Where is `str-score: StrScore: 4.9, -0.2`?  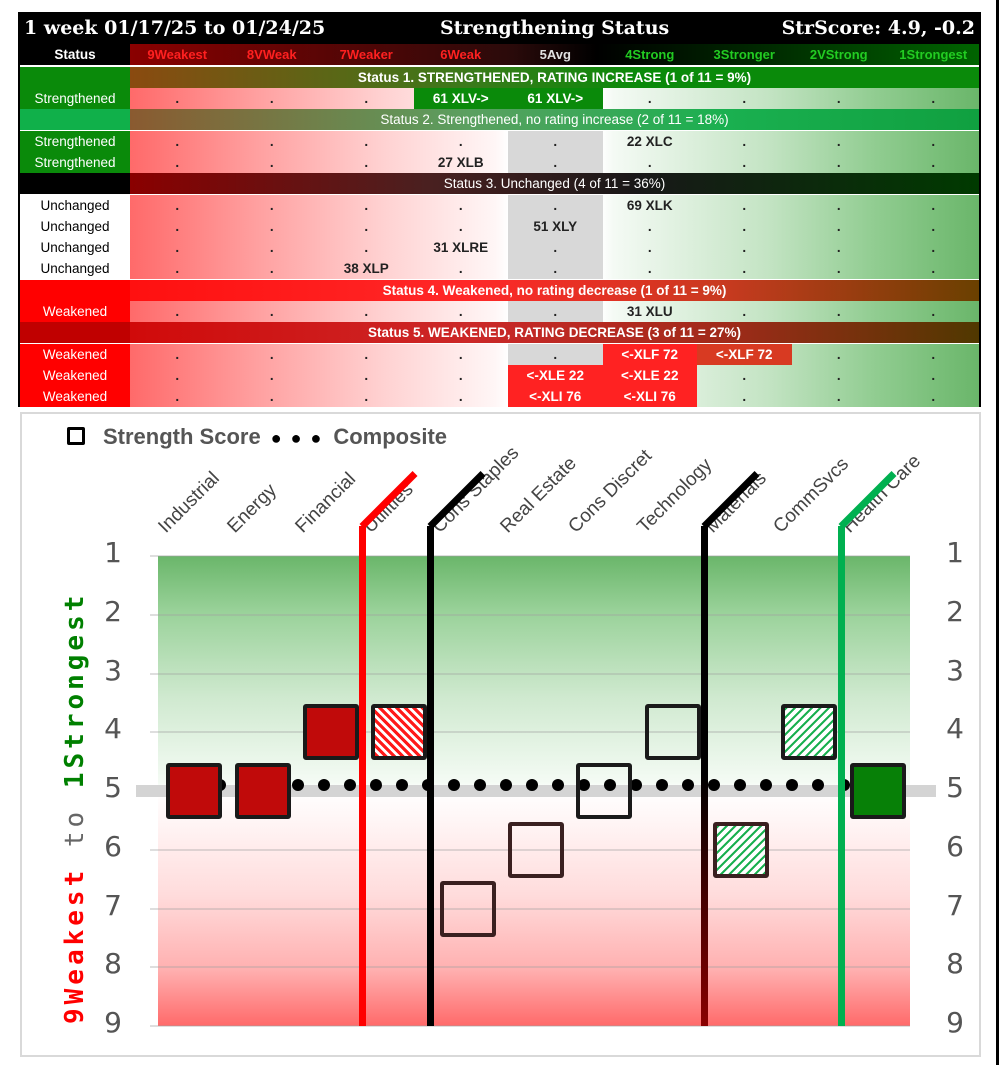
str-score: StrScore: 4.9, -0.2 is located at coordinates (878, 28).